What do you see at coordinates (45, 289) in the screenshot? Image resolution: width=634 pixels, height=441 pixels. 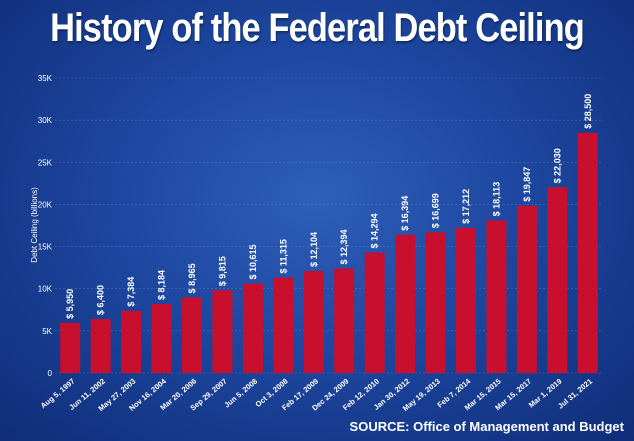 I see `y-tick-label: 10K` at bounding box center [45, 289].